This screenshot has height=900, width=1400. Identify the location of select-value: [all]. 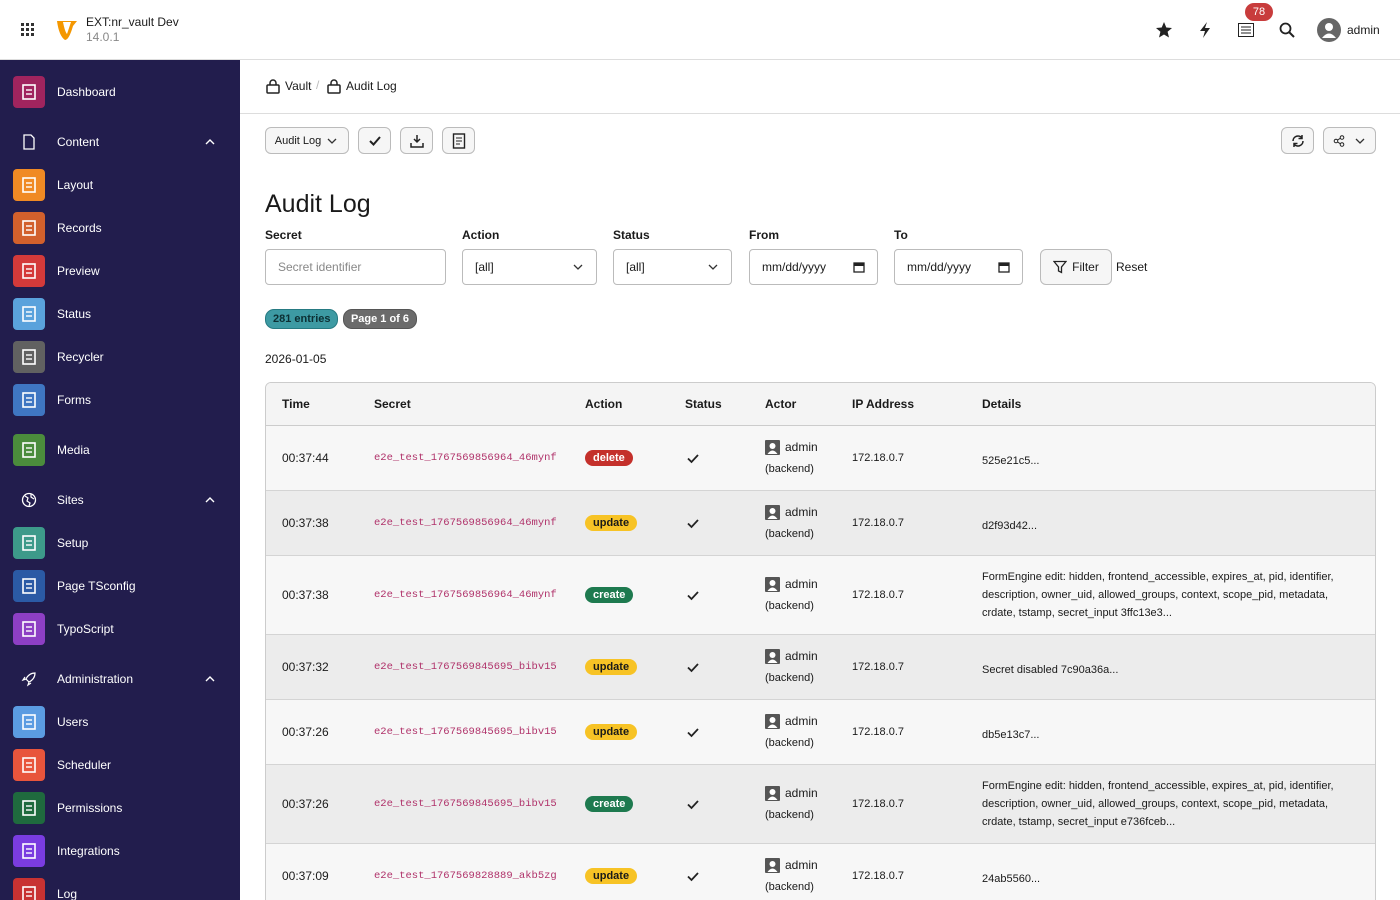
(484, 267).